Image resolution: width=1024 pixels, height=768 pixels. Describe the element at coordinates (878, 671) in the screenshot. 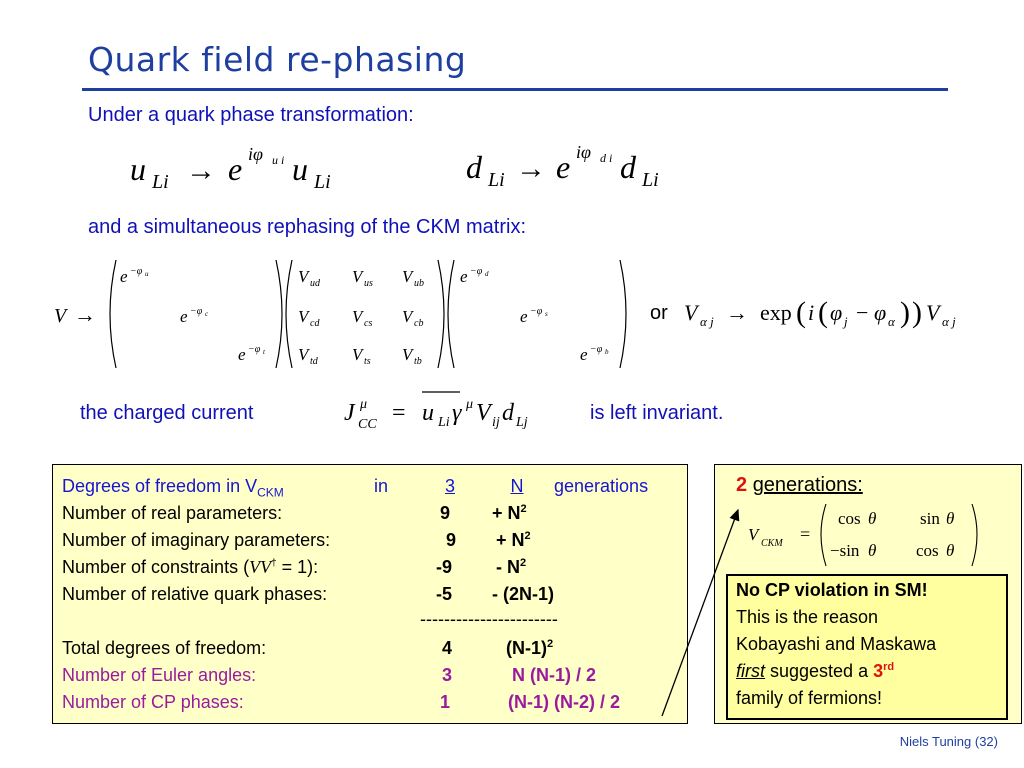

I see `note-num: 3` at that location.